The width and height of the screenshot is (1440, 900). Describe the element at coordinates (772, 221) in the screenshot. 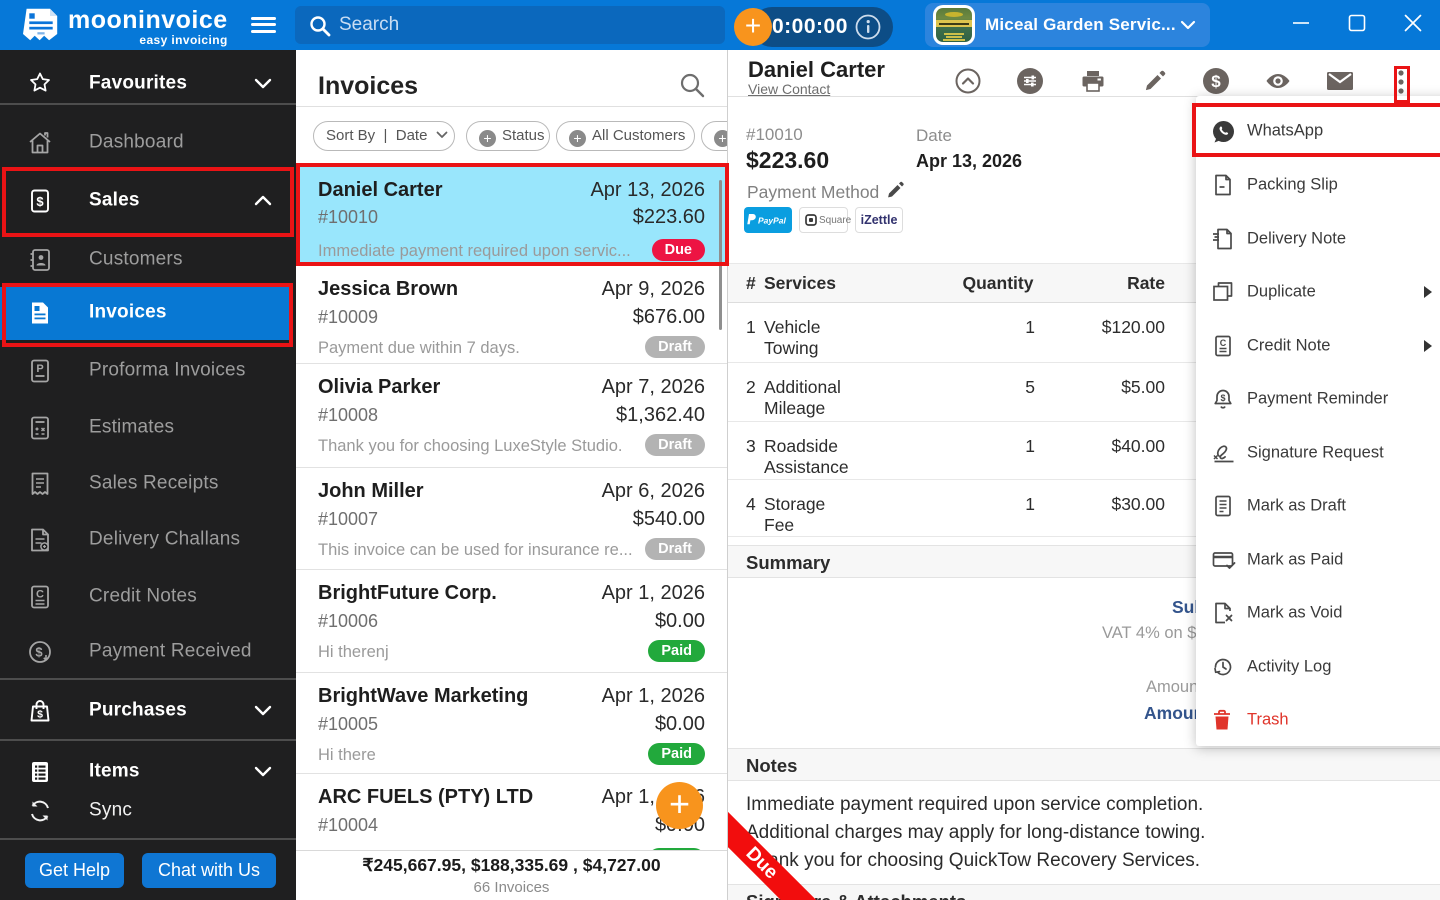

I see `svg-text: PayPal` at that location.